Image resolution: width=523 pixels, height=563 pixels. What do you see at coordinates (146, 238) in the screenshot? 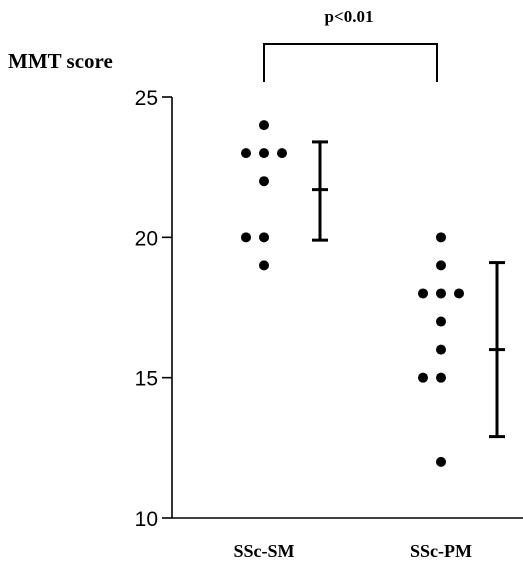
I see `y-tick-label: 20` at bounding box center [146, 238].